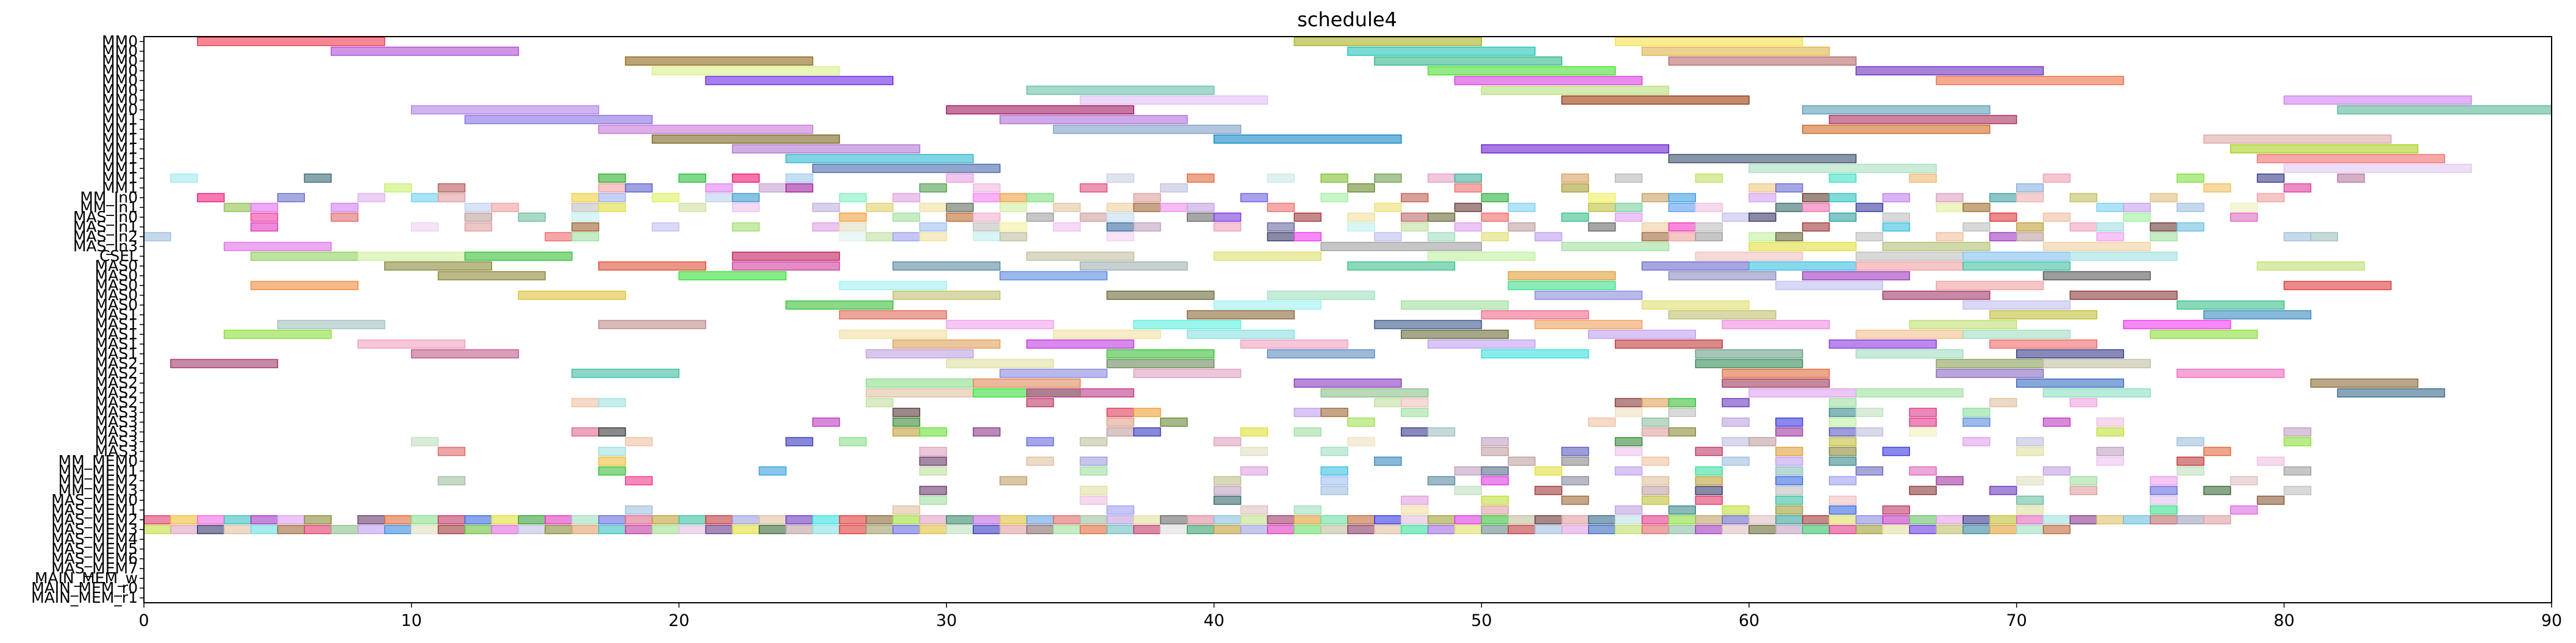  What do you see at coordinates (116, 305) in the screenshot?
I see `y-tick-label: MAS0` at bounding box center [116, 305].